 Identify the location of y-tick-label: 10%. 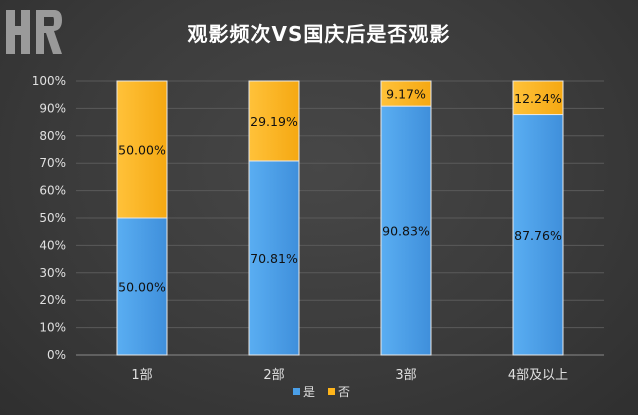
(52, 328).